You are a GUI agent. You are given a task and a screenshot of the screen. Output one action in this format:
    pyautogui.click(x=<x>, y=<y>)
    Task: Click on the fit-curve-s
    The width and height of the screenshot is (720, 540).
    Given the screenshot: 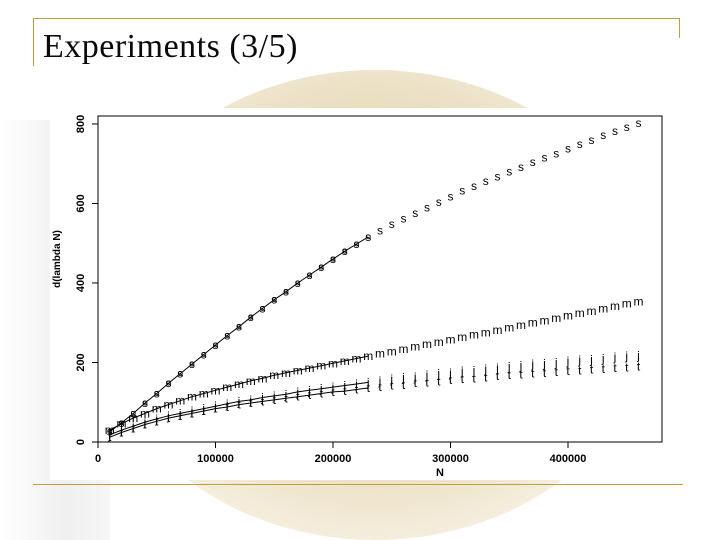 What is the action you would take?
    pyautogui.click(x=239, y=334)
    